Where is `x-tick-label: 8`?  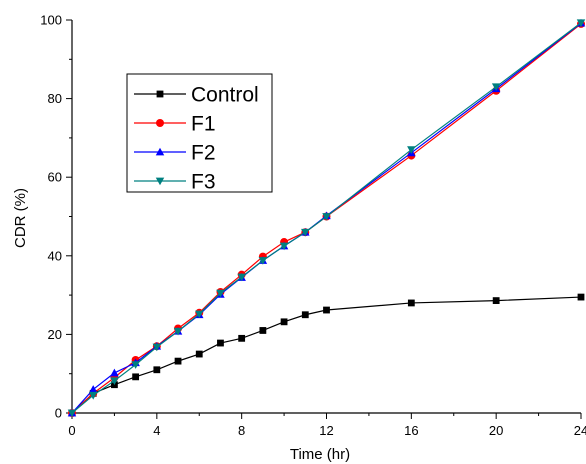
x-tick-label: 8 is located at coordinates (241, 430).